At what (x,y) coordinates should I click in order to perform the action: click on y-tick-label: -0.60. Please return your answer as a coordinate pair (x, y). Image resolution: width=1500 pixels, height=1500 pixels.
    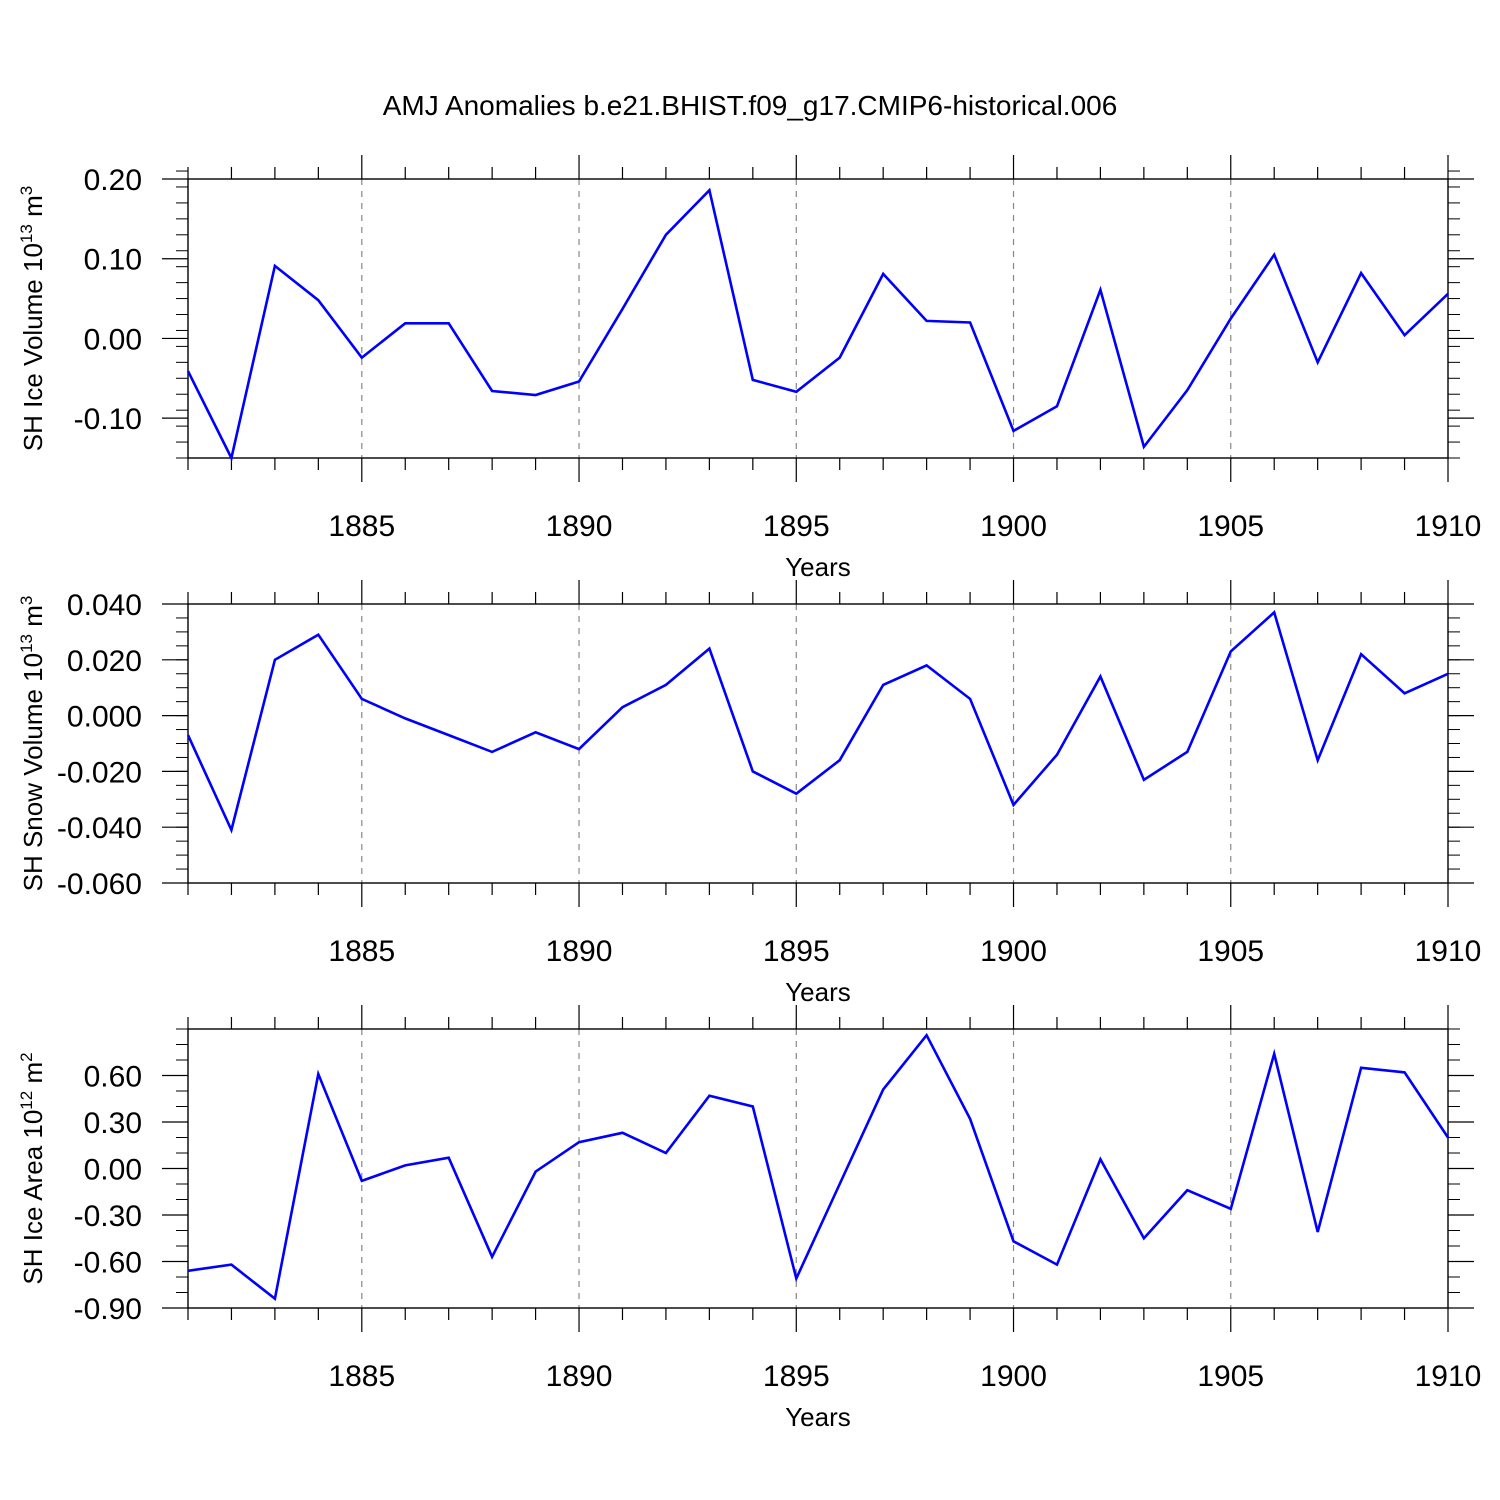
    Looking at the image, I should click on (108, 1263).